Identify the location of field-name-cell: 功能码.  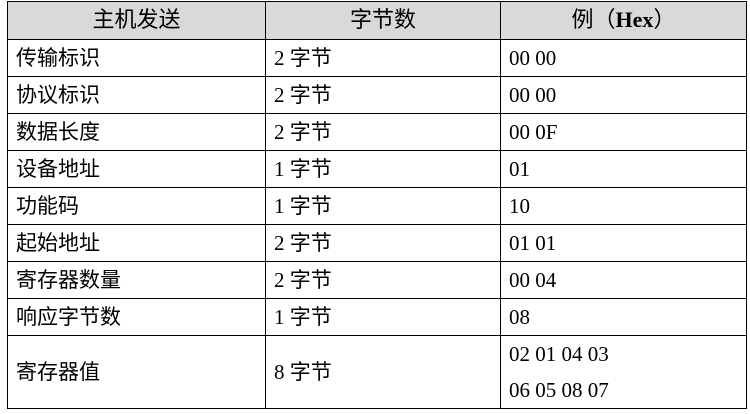
(136, 206).